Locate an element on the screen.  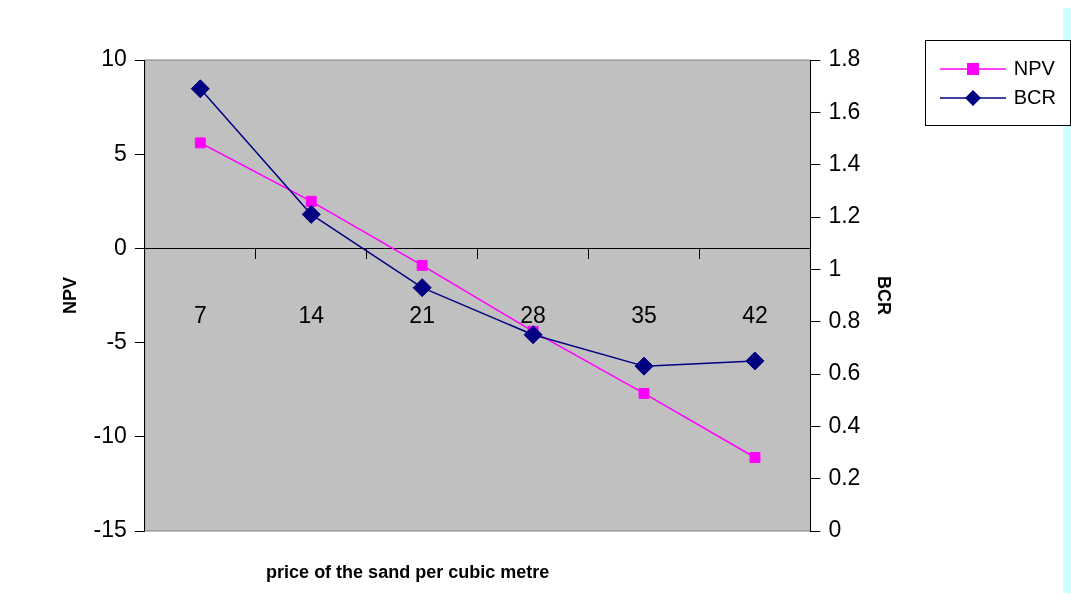
legend-label: NPV is located at coordinates (1034, 68).